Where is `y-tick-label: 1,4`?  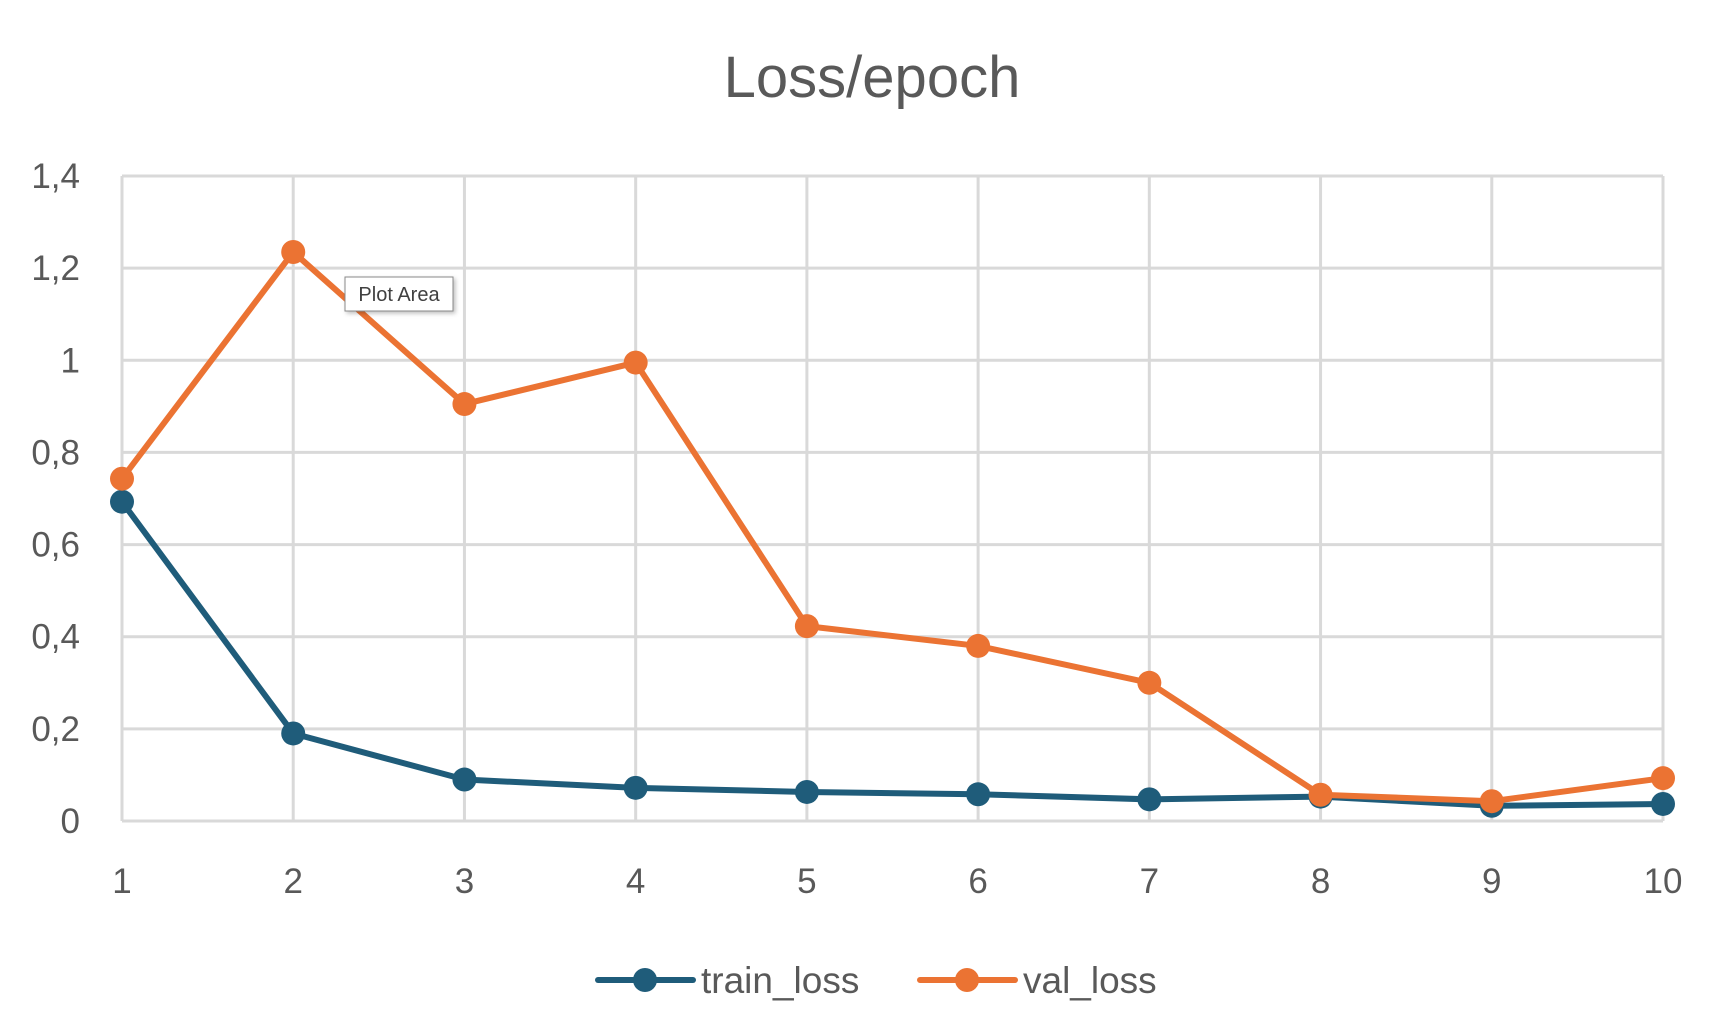
y-tick-label: 1,4 is located at coordinates (55, 176).